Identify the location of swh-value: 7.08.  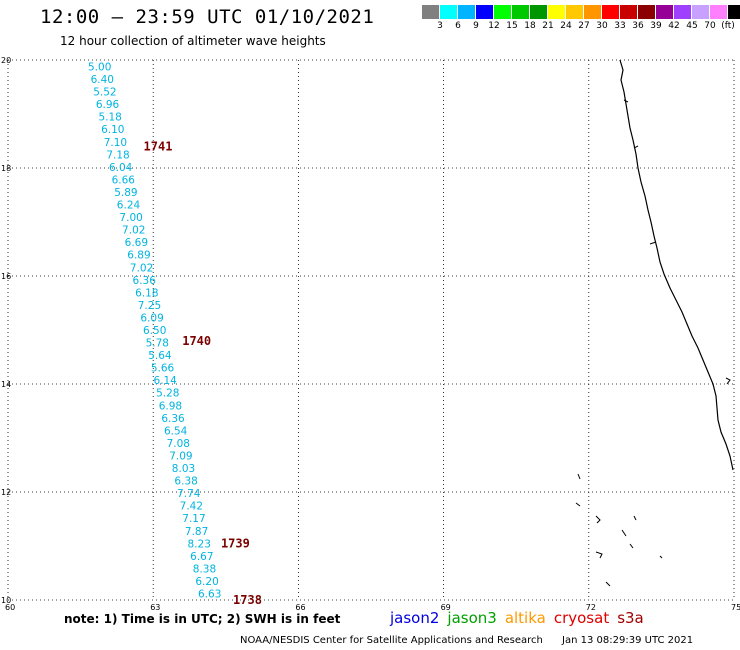
(178, 444).